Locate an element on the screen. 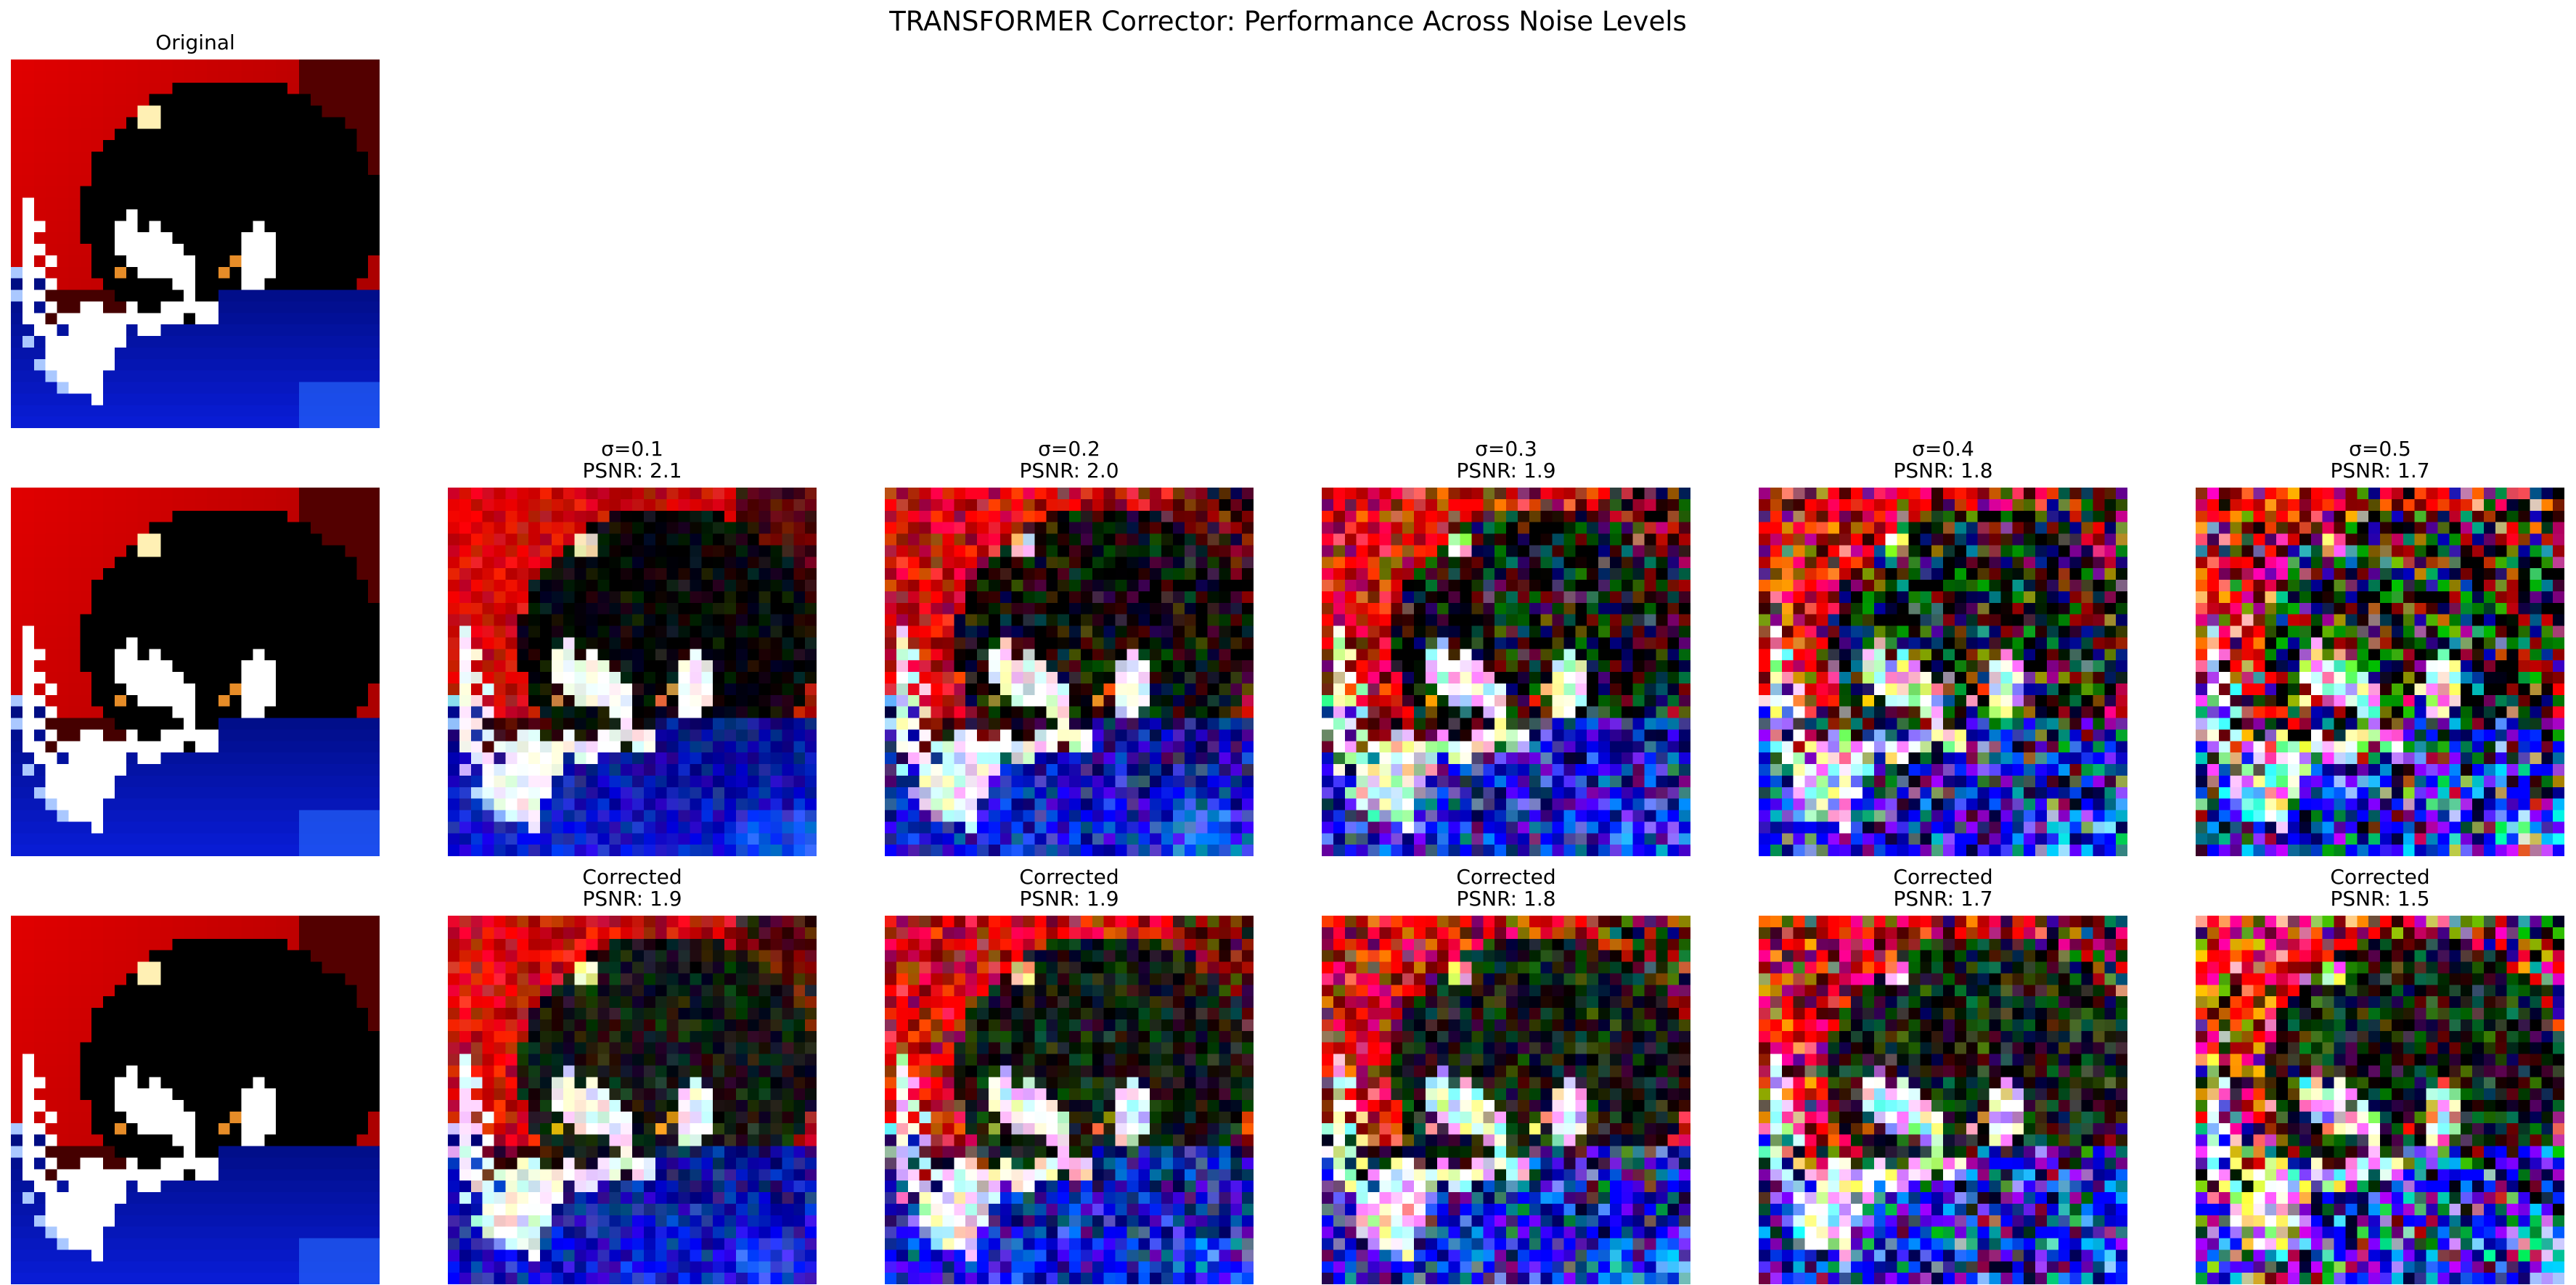 This screenshot has height=1285, width=2576. corrected-title-2-line-2: PSNR: 1.9 is located at coordinates (1069, 899).